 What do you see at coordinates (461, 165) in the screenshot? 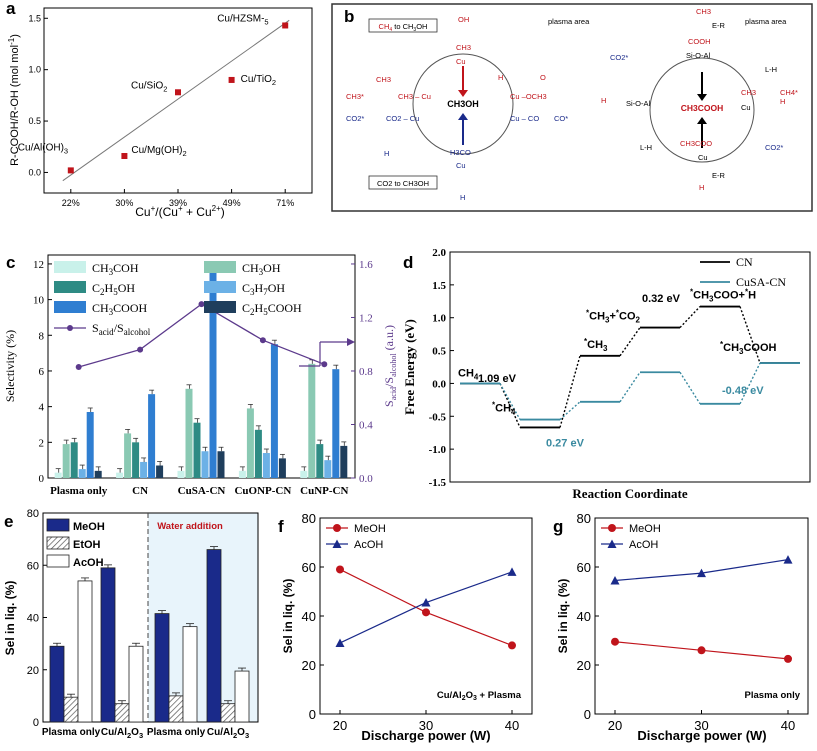
I see `species-cu-bottom: Cu` at bounding box center [461, 165].